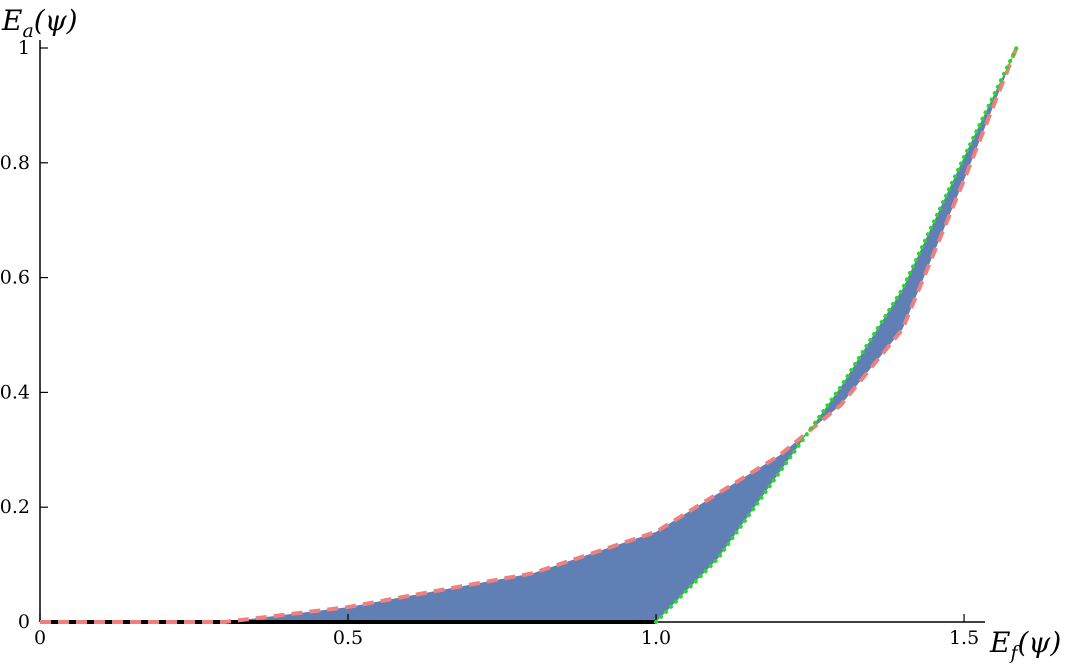  Describe the element at coordinates (39, 23) in the screenshot. I see `y-axis-label: Ea(ψ)` at that location.